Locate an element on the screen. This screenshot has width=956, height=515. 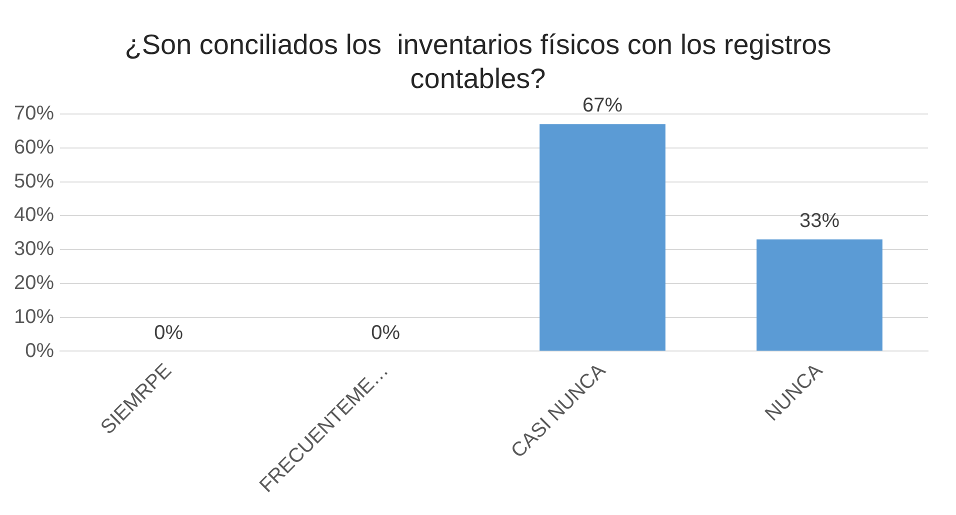
data-label: 33% is located at coordinates (819, 221).